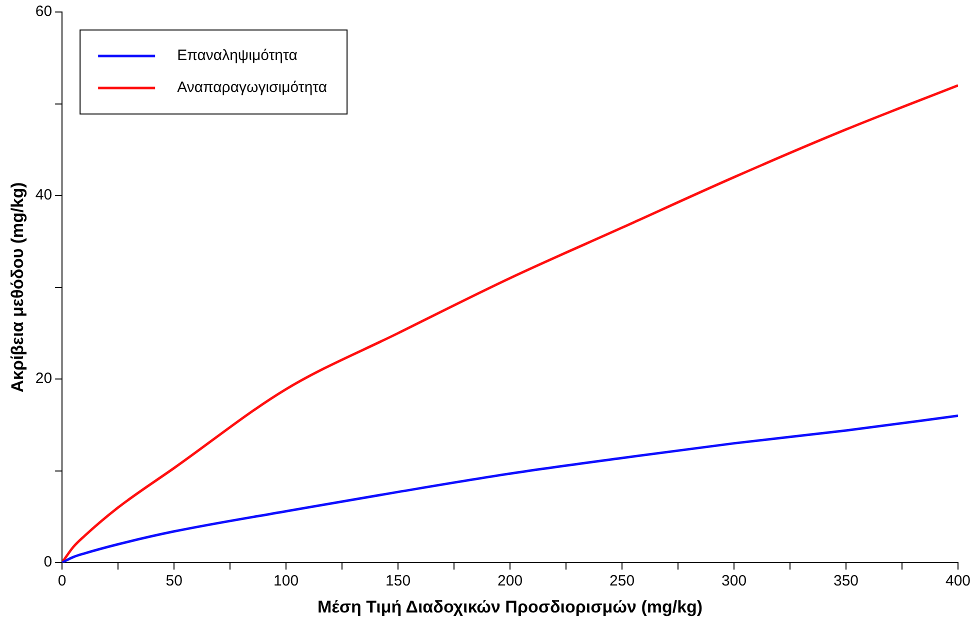 This screenshot has height=626, width=978. Describe the element at coordinates (43, 195) in the screenshot. I see `y-tick-label: 40` at that location.